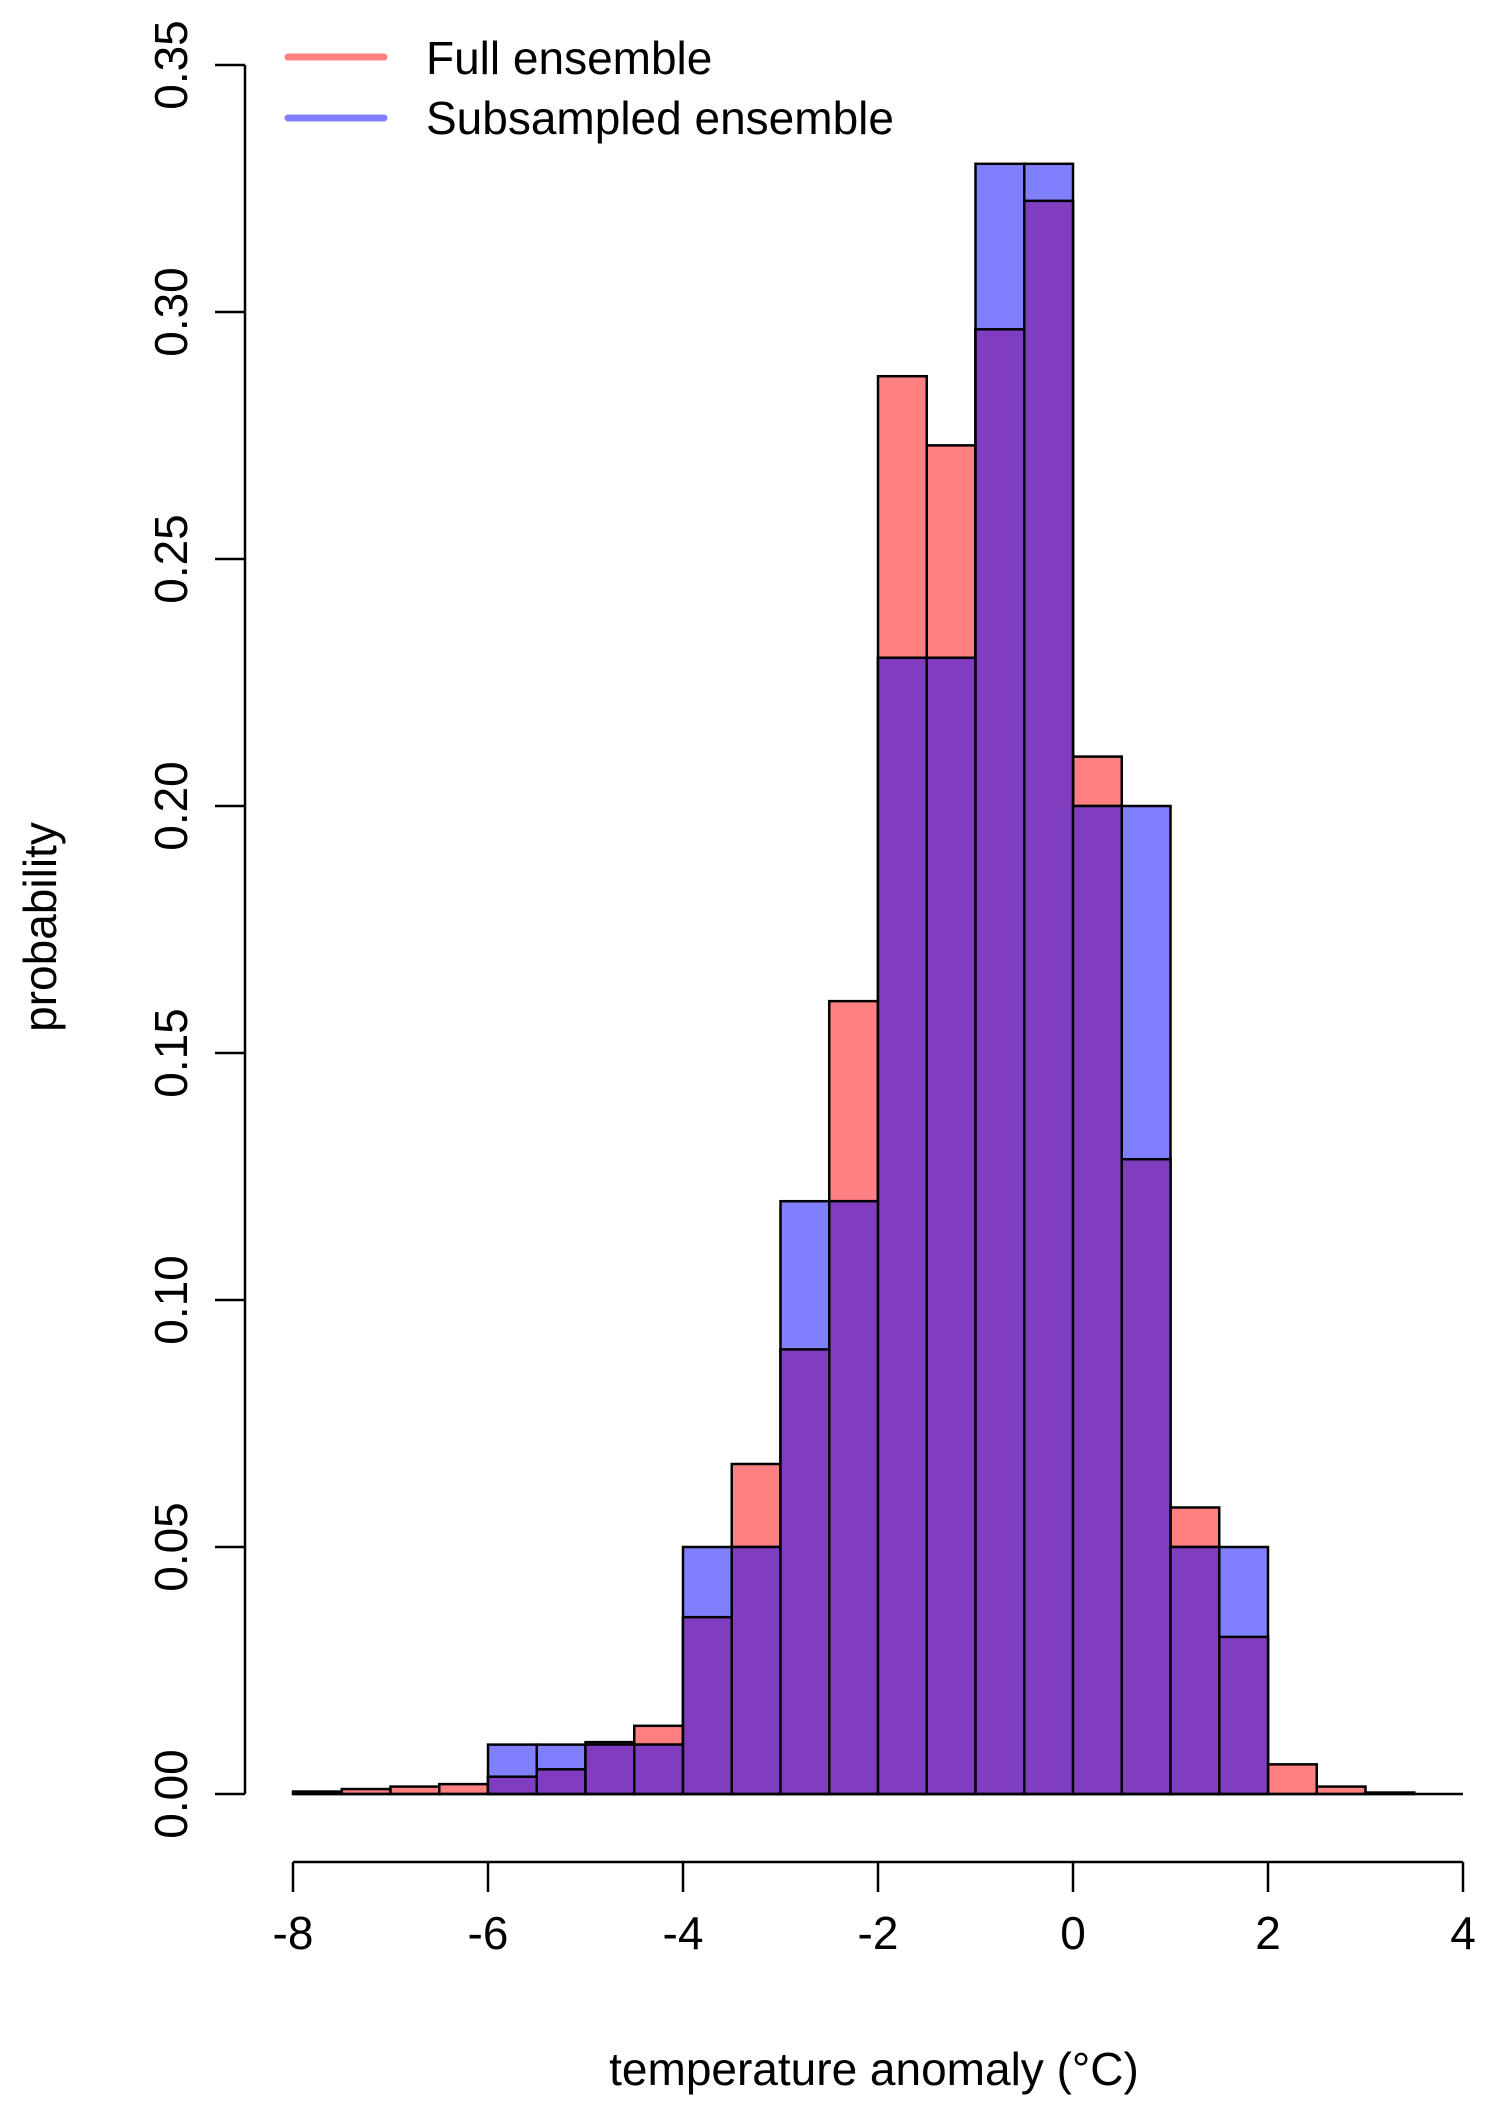 This screenshot has width=1489, height=2113. Describe the element at coordinates (589, 88) in the screenshot. I see `legend: Full ensemble Subsampled ensemble` at that location.